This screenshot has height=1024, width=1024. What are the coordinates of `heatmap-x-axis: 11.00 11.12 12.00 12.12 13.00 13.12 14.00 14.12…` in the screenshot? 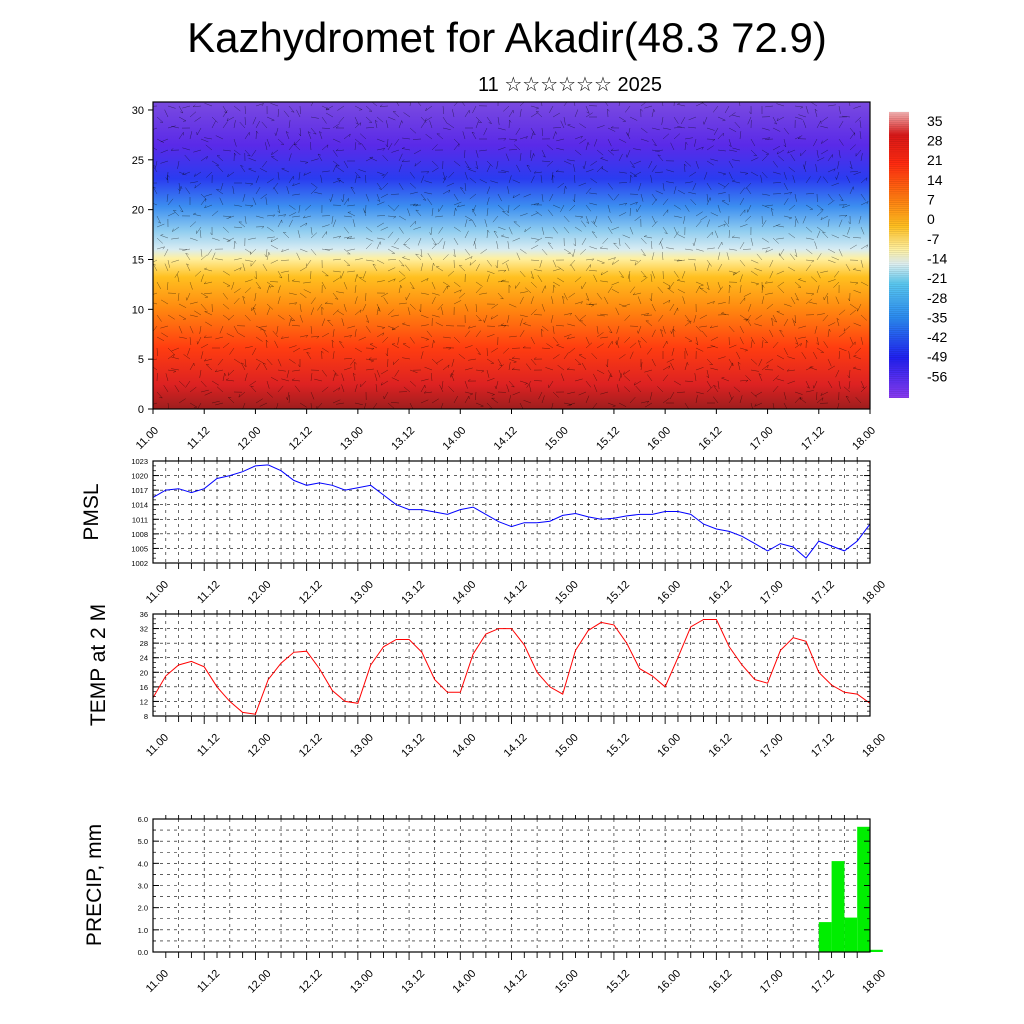 It's located at (506, 431).